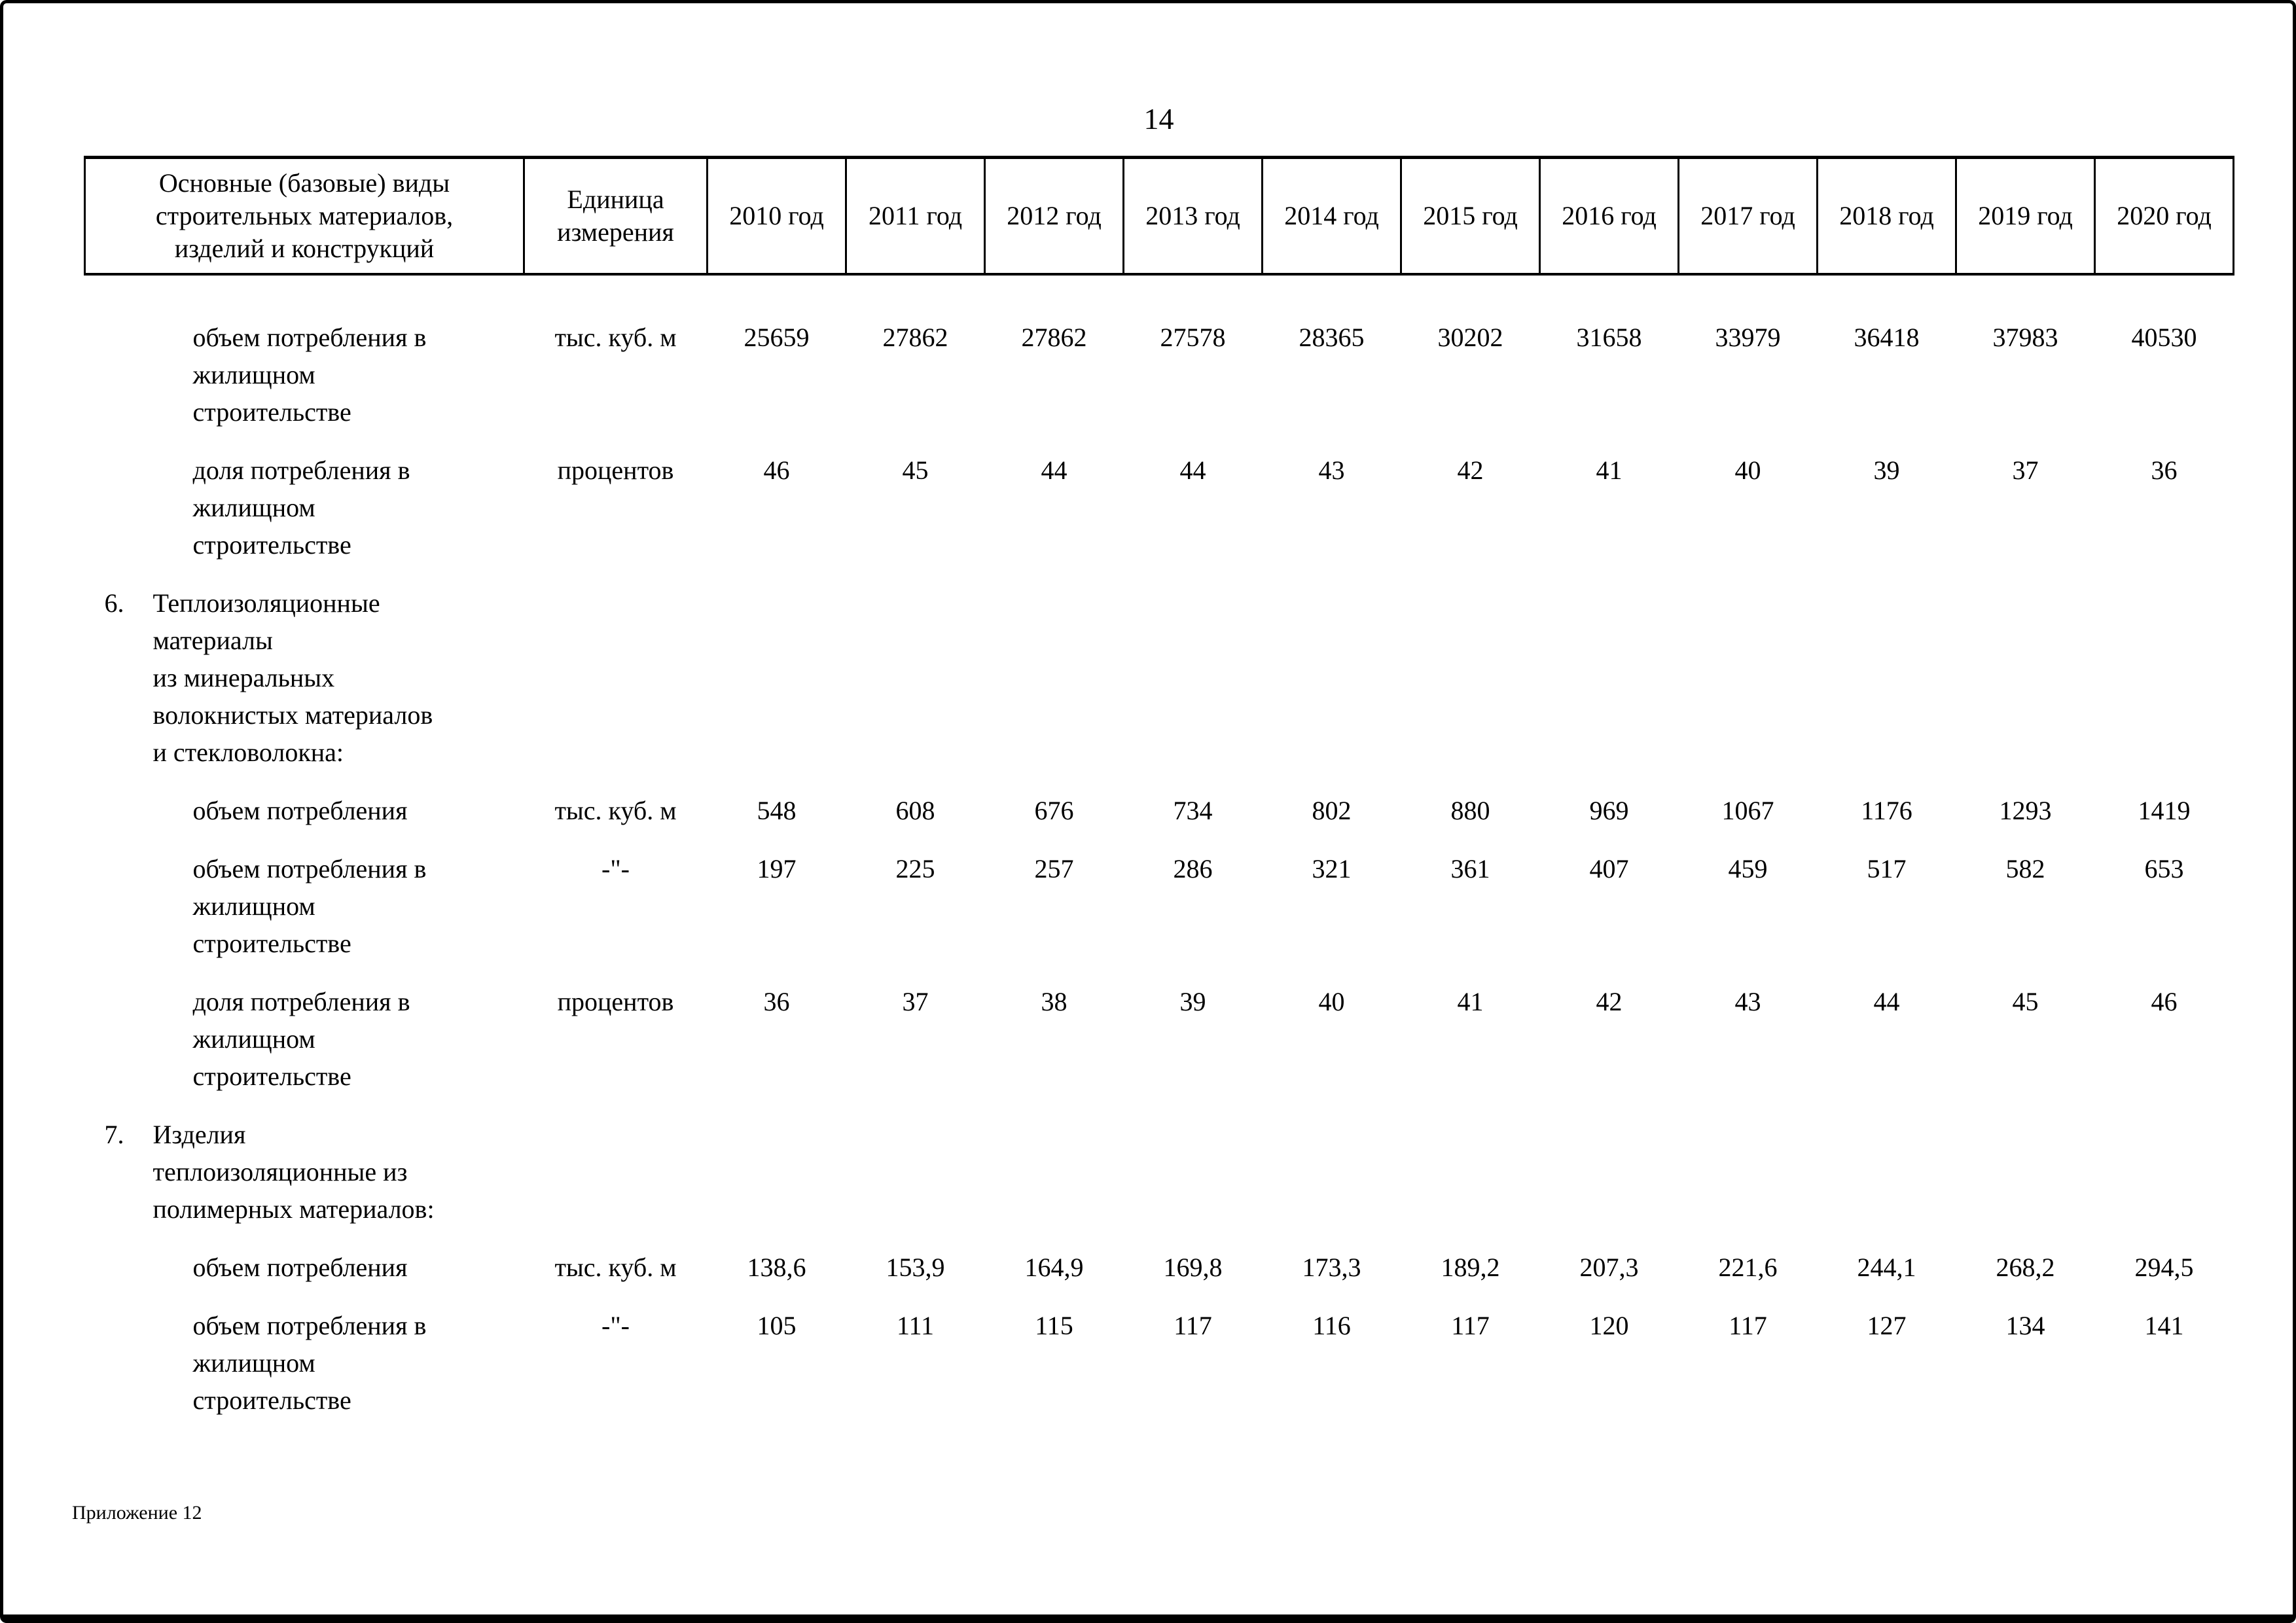 Image resolution: width=2296 pixels, height=1623 pixels. What do you see at coordinates (1747, 216) in the screenshot?
I see `header-year-column: 2017 год` at bounding box center [1747, 216].